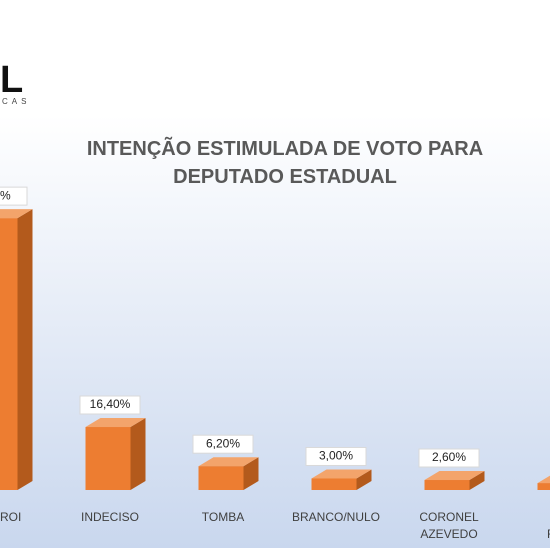 The height and width of the screenshot is (553, 550). I want to click on chart-title-text-line: INTENÇÃO ESTIMULADA DE VOTO PARA, so click(285, 148).